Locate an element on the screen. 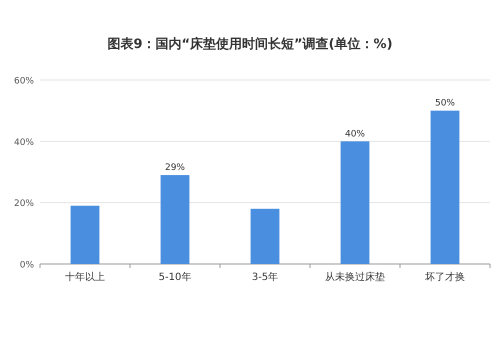 This screenshot has height=362, width=500. x-tick-label: 3-5年 is located at coordinates (265, 277).